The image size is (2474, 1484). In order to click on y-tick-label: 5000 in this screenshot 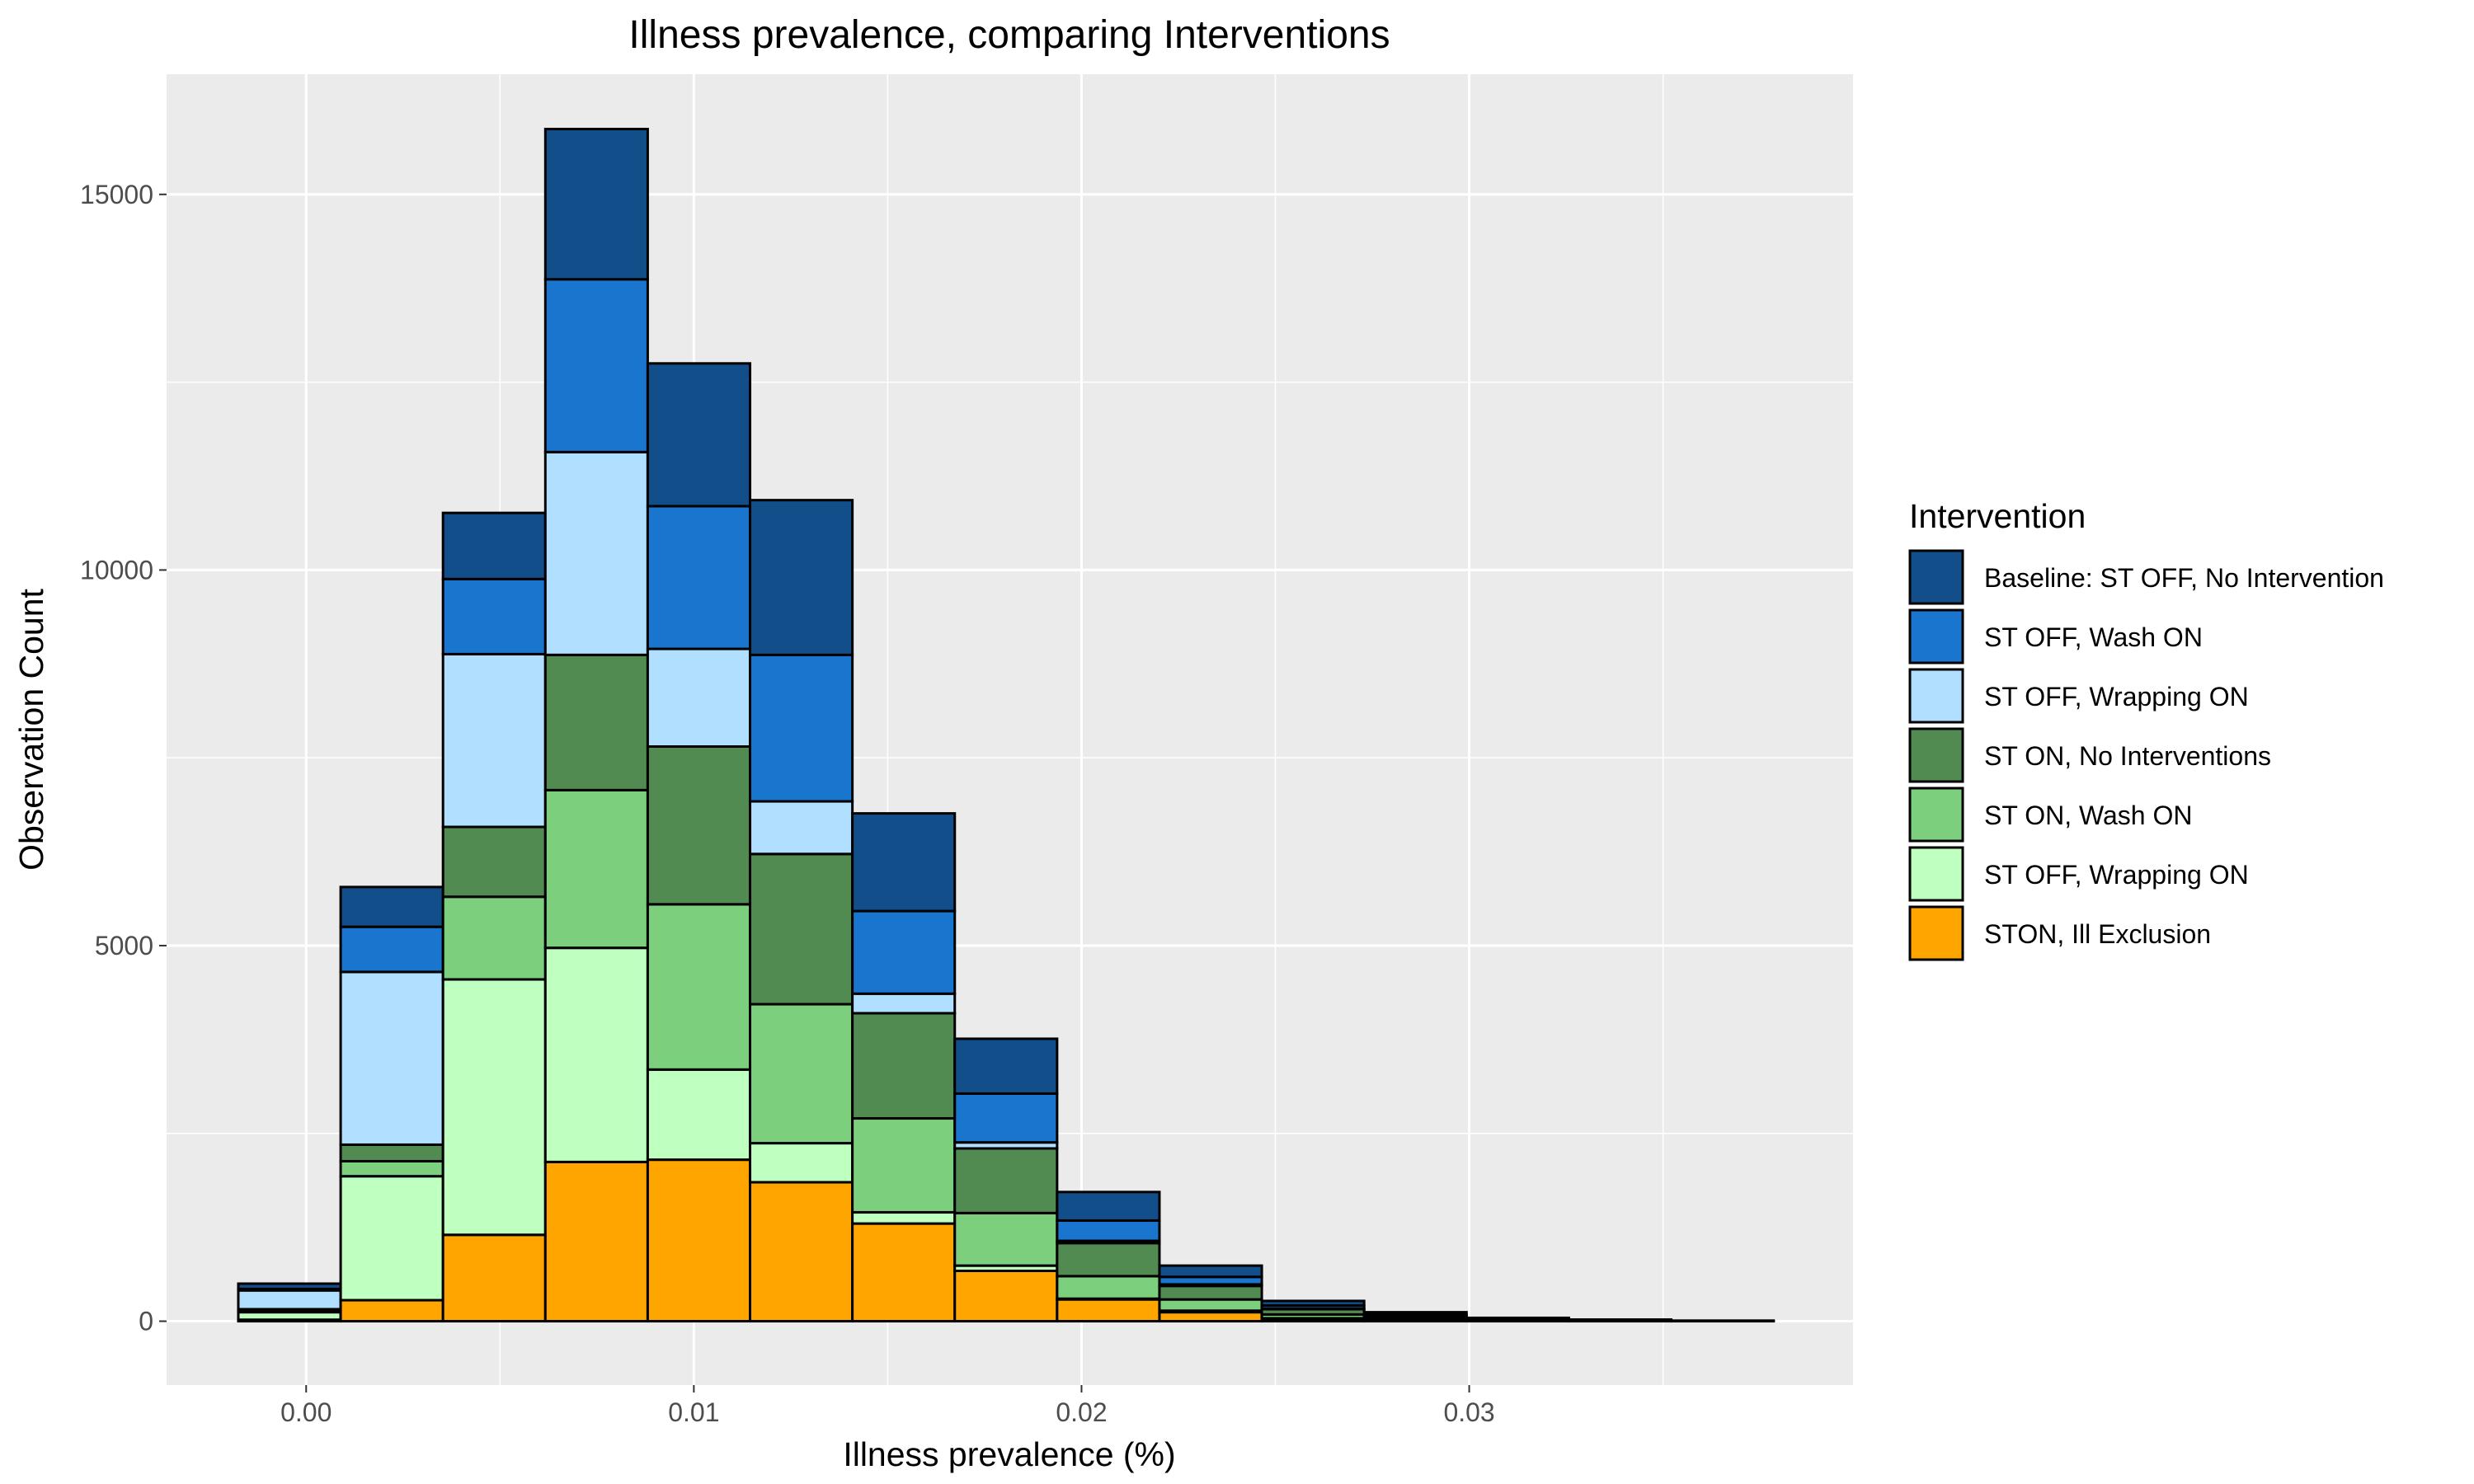, I will do `click(124, 945)`.